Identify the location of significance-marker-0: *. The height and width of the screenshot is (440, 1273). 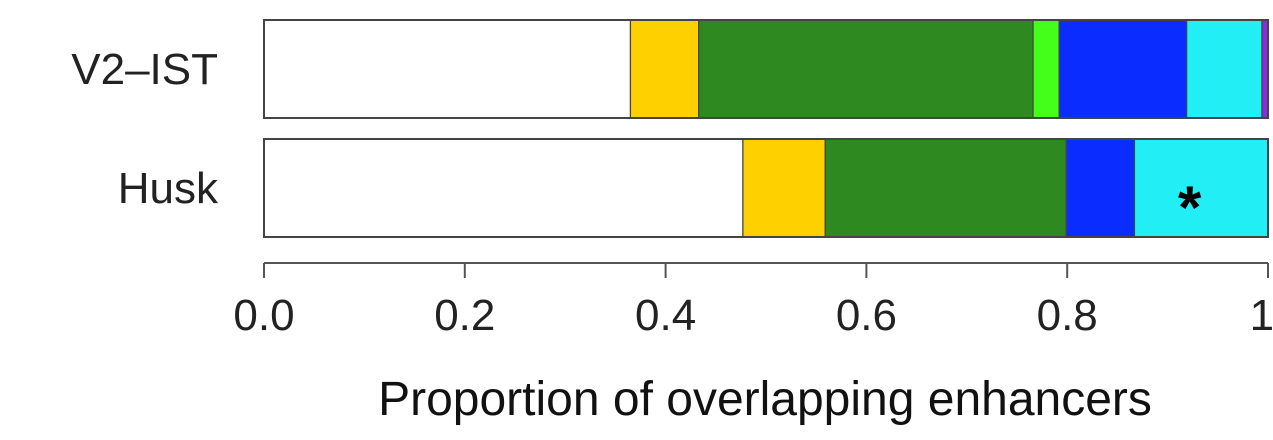
(1190, 207).